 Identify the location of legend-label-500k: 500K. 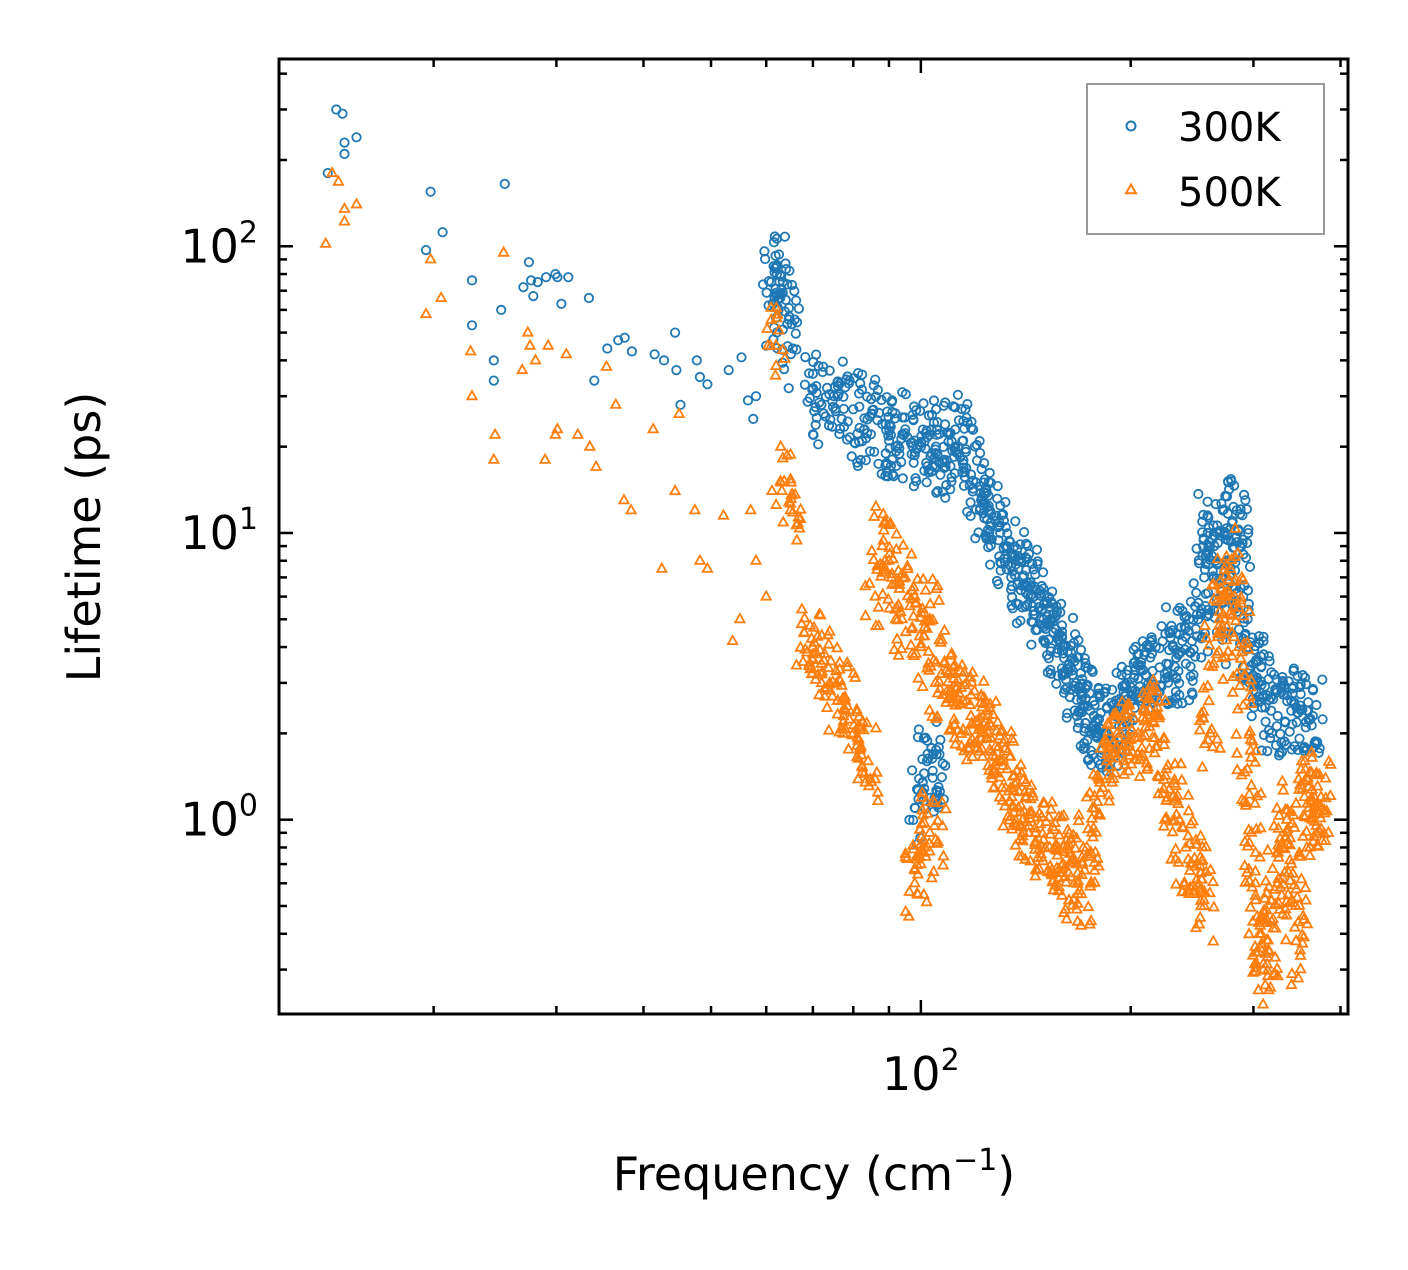
(1230, 193).